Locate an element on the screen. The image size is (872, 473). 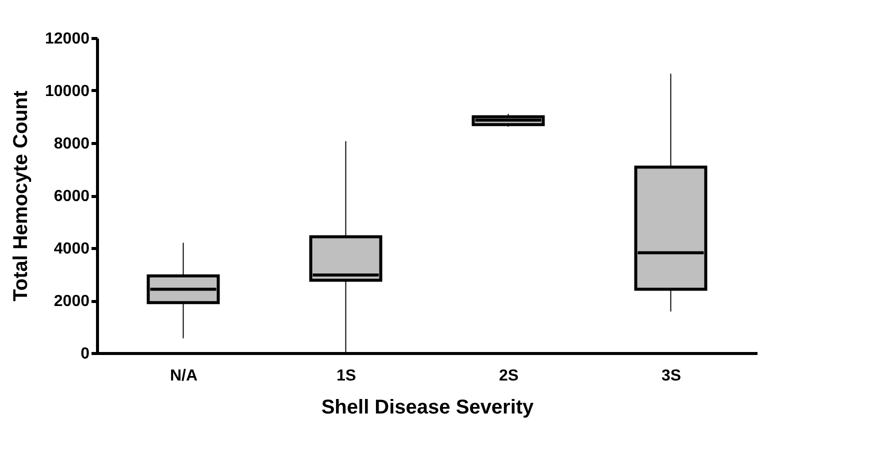
y-tick-label: 6000 is located at coordinates (72, 196).